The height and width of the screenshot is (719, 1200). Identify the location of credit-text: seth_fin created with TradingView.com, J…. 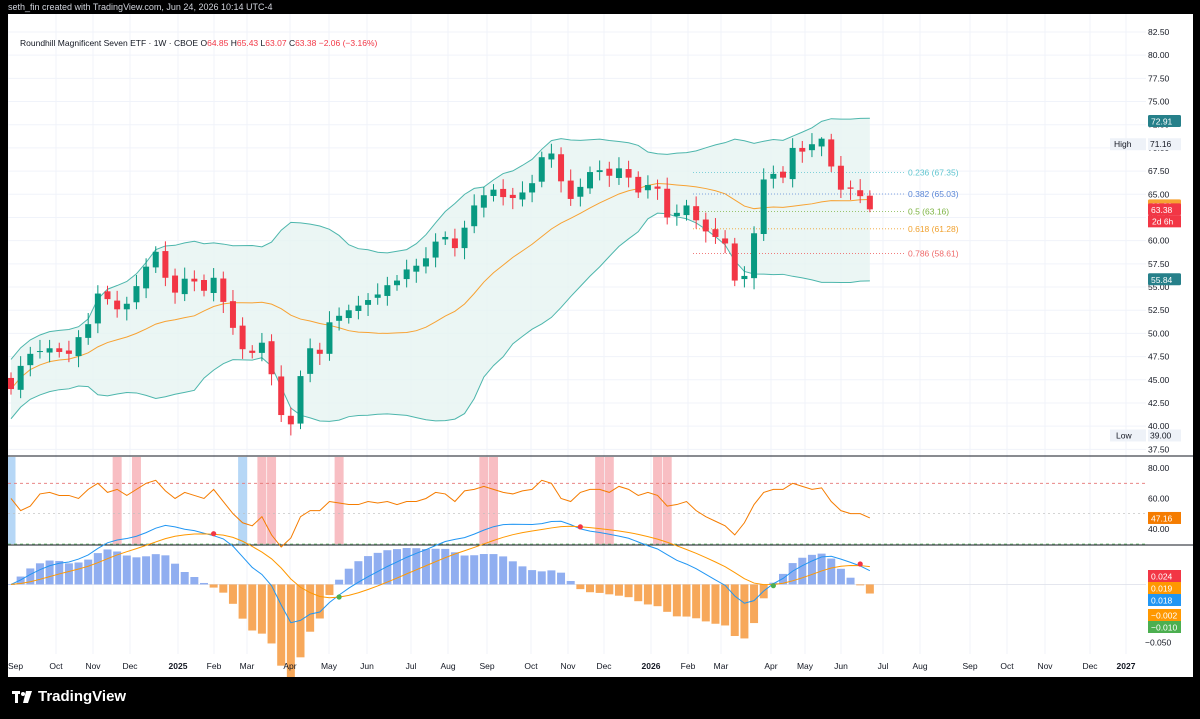
(140, 7).